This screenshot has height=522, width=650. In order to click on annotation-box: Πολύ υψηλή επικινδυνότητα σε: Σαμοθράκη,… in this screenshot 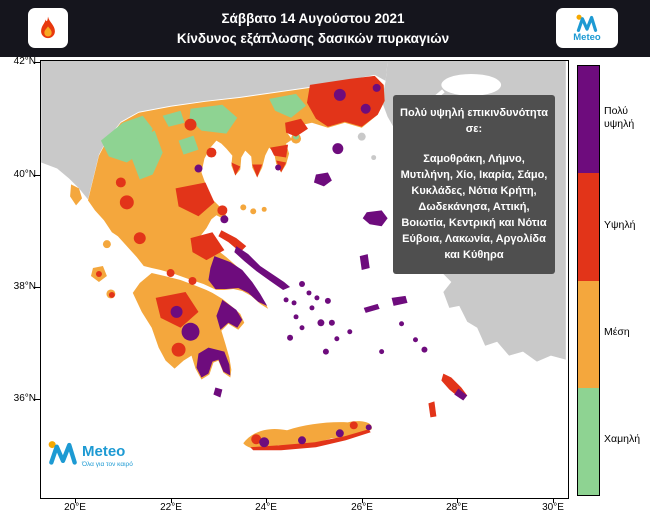, I will do `click(474, 185)`.